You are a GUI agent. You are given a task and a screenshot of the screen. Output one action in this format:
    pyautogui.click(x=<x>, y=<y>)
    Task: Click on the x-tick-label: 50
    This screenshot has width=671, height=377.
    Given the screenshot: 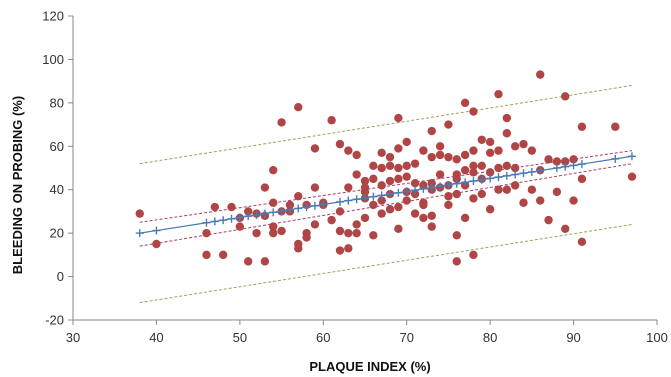 What is the action you would take?
    pyautogui.click(x=240, y=337)
    